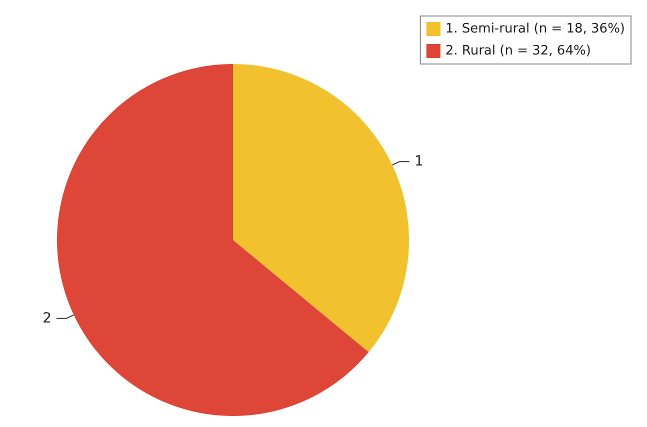 The width and height of the screenshot is (647, 427). I want to click on legend-label: 2. Rural (n = 32, 64%), so click(518, 51).